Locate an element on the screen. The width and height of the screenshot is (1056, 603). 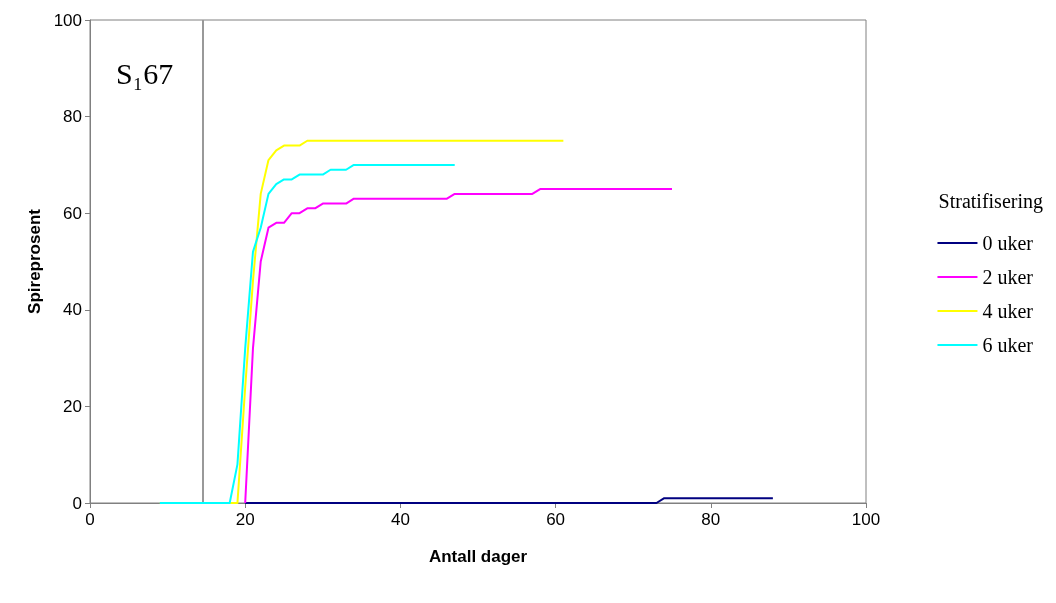
y-tick-label: 60 is located at coordinates (72, 213).